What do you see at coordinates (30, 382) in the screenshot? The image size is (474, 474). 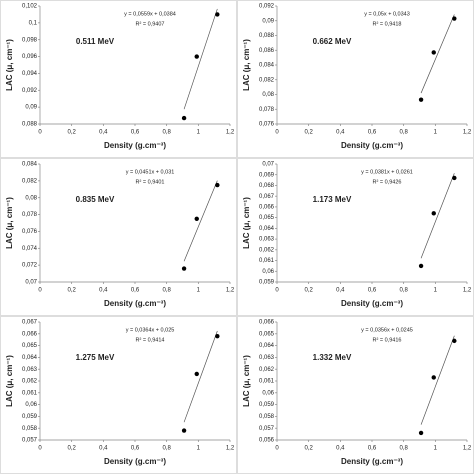 I see `y-tick-label: 0,062` at bounding box center [30, 382].